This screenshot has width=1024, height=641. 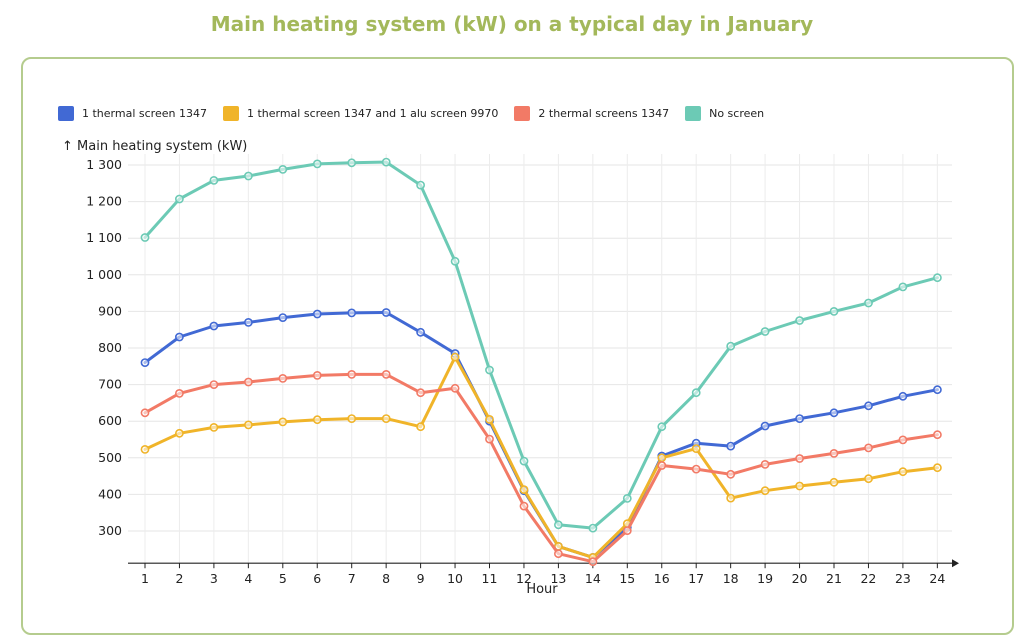 What do you see at coordinates (834, 578) in the screenshot?
I see `x-tick-label: 21` at bounding box center [834, 578].